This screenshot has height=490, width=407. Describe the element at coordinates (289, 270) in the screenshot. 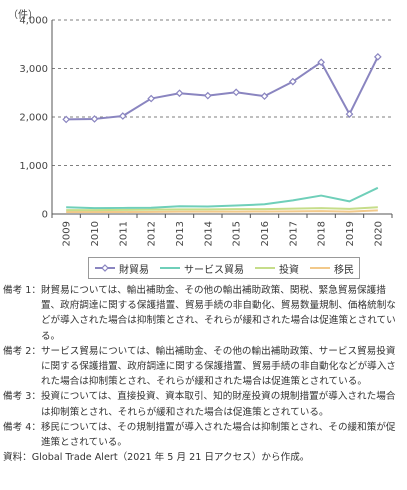

I see `legend-label: 投資` at that location.